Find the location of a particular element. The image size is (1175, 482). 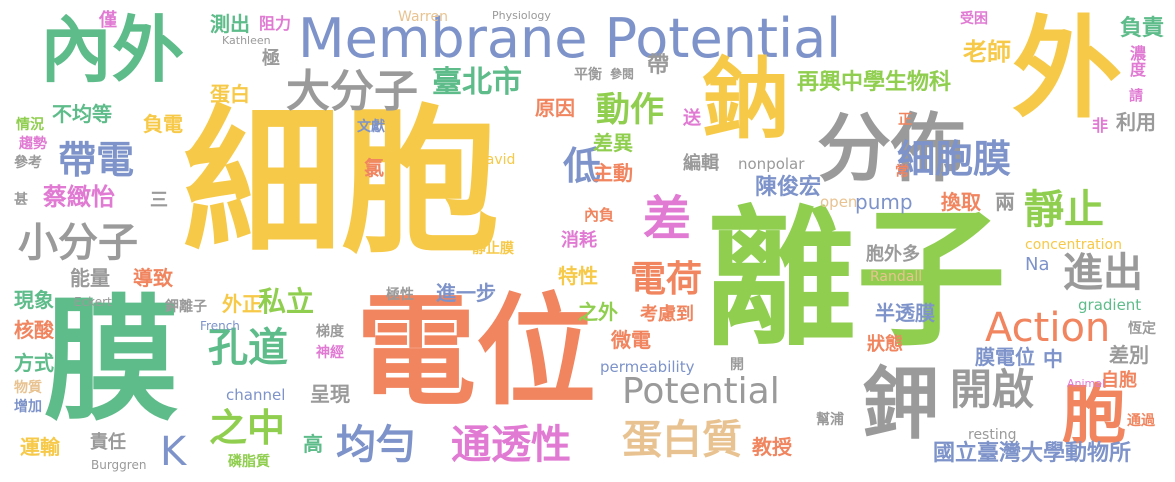

word-mo: 膜 is located at coordinates (111, 360).